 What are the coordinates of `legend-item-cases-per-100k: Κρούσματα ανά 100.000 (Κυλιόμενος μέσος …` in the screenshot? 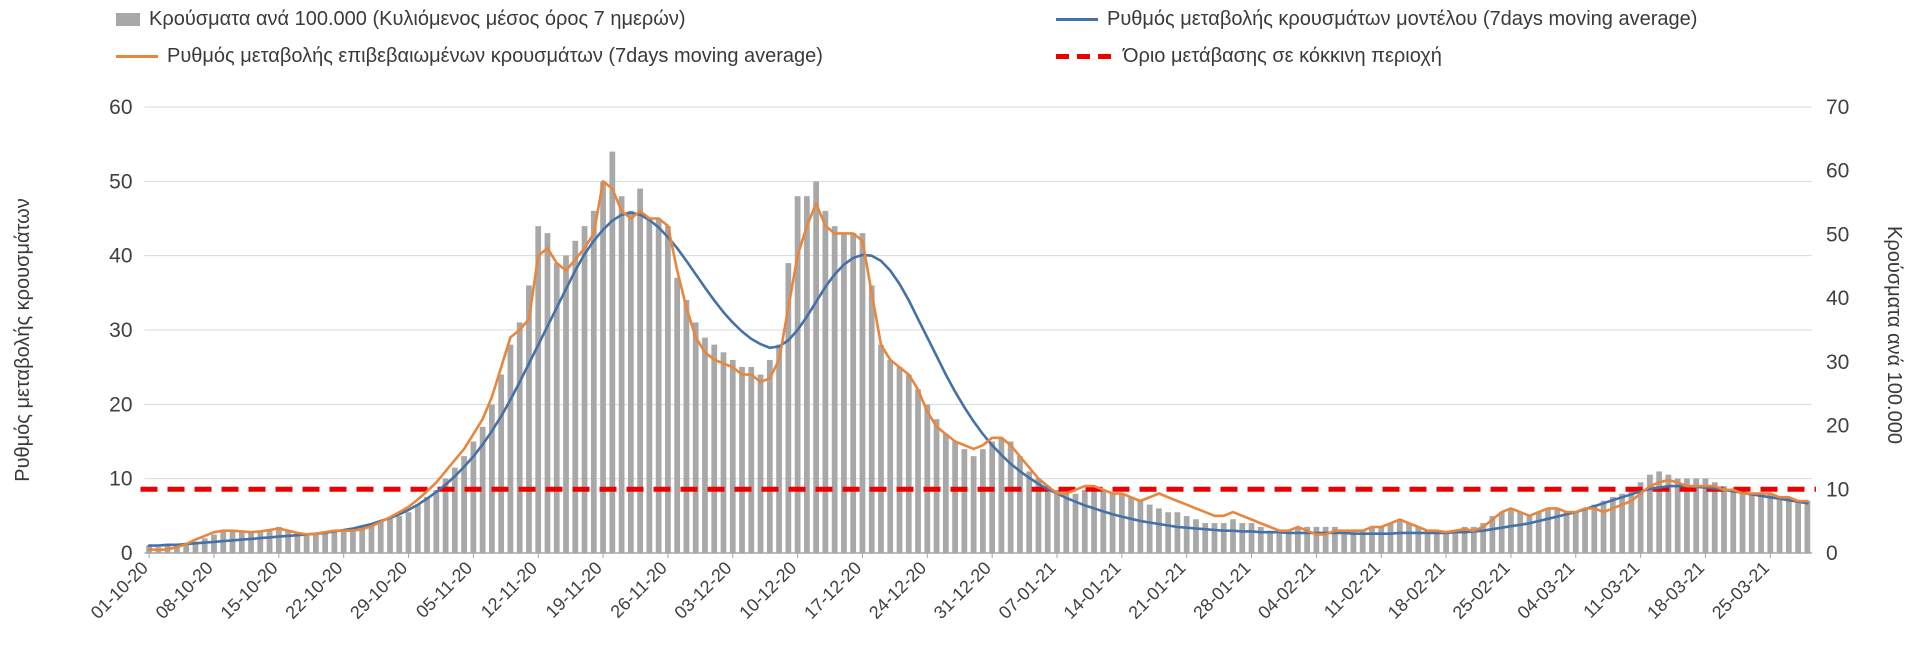 It's located at (401, 19).